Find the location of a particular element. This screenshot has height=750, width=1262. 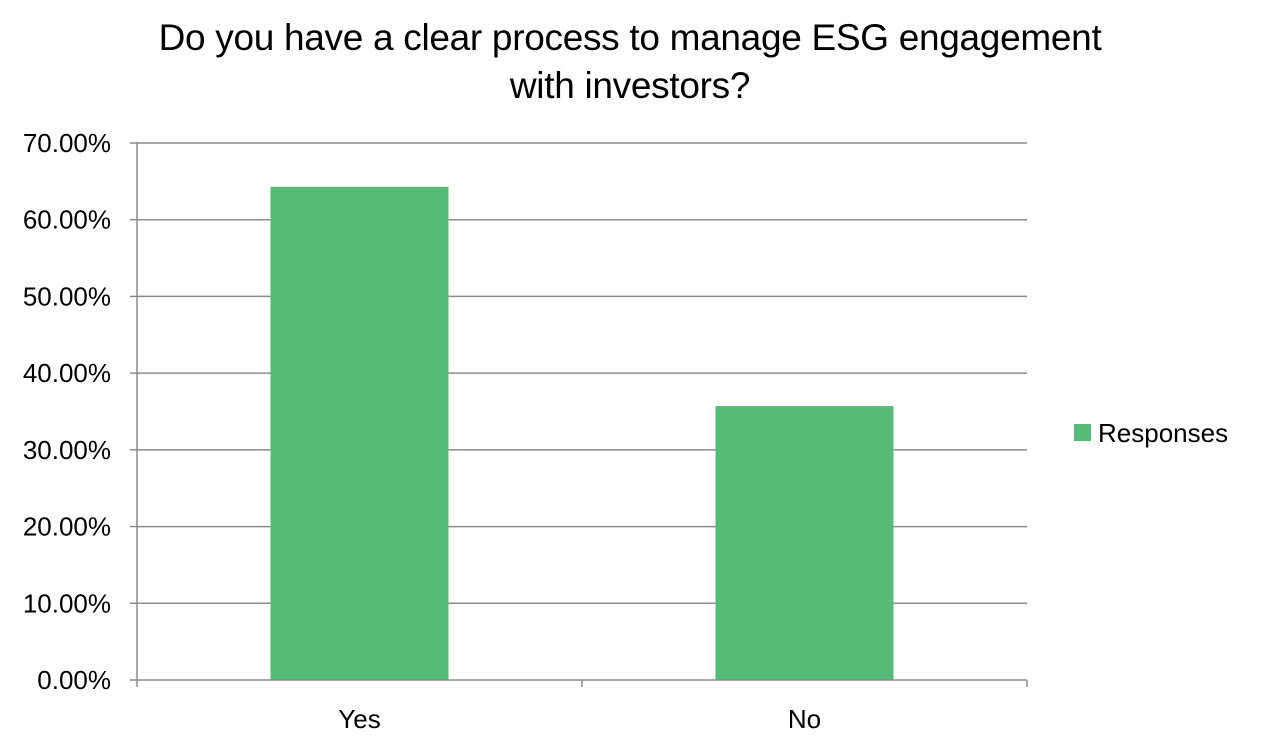

y-tick-label: 60.00% is located at coordinates (67, 220).